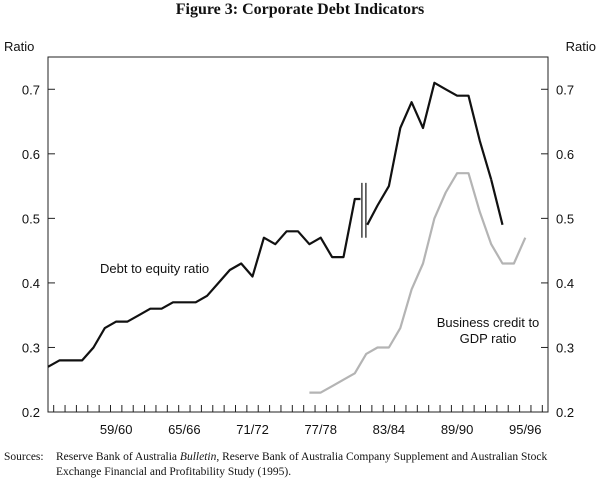 This screenshot has height=484, width=600. Describe the element at coordinates (565, 347) in the screenshot. I see `y-tick-label-right: 0.3` at that location.